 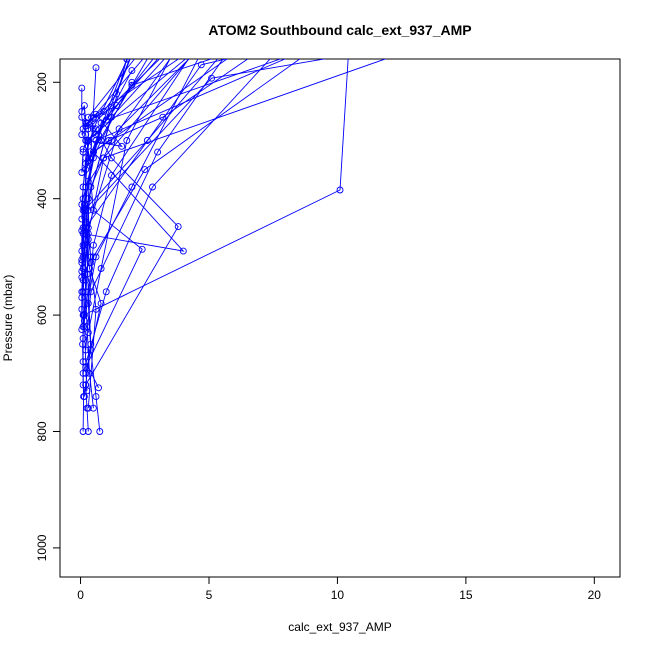 What do you see at coordinates (42, 547) in the screenshot?
I see `y-tick-label: 1000` at bounding box center [42, 547].